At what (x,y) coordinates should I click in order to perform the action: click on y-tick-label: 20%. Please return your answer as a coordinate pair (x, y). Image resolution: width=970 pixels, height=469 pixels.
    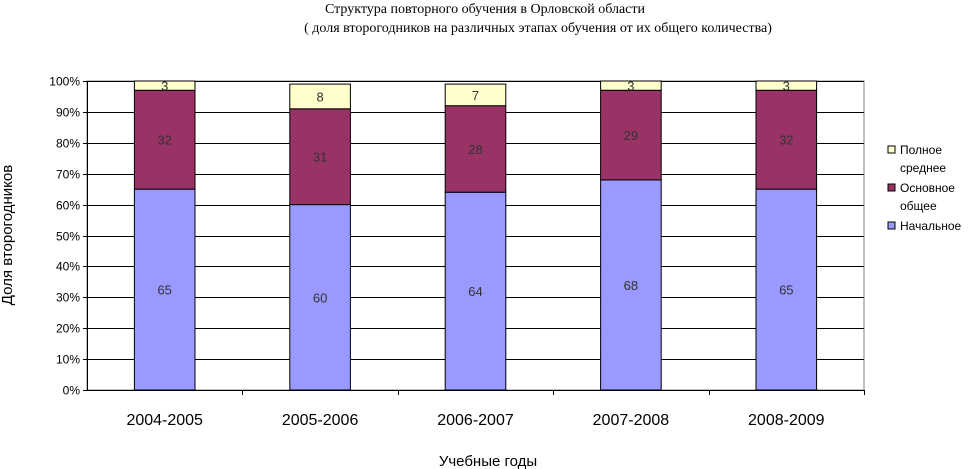
    Looking at the image, I should click on (68, 329).